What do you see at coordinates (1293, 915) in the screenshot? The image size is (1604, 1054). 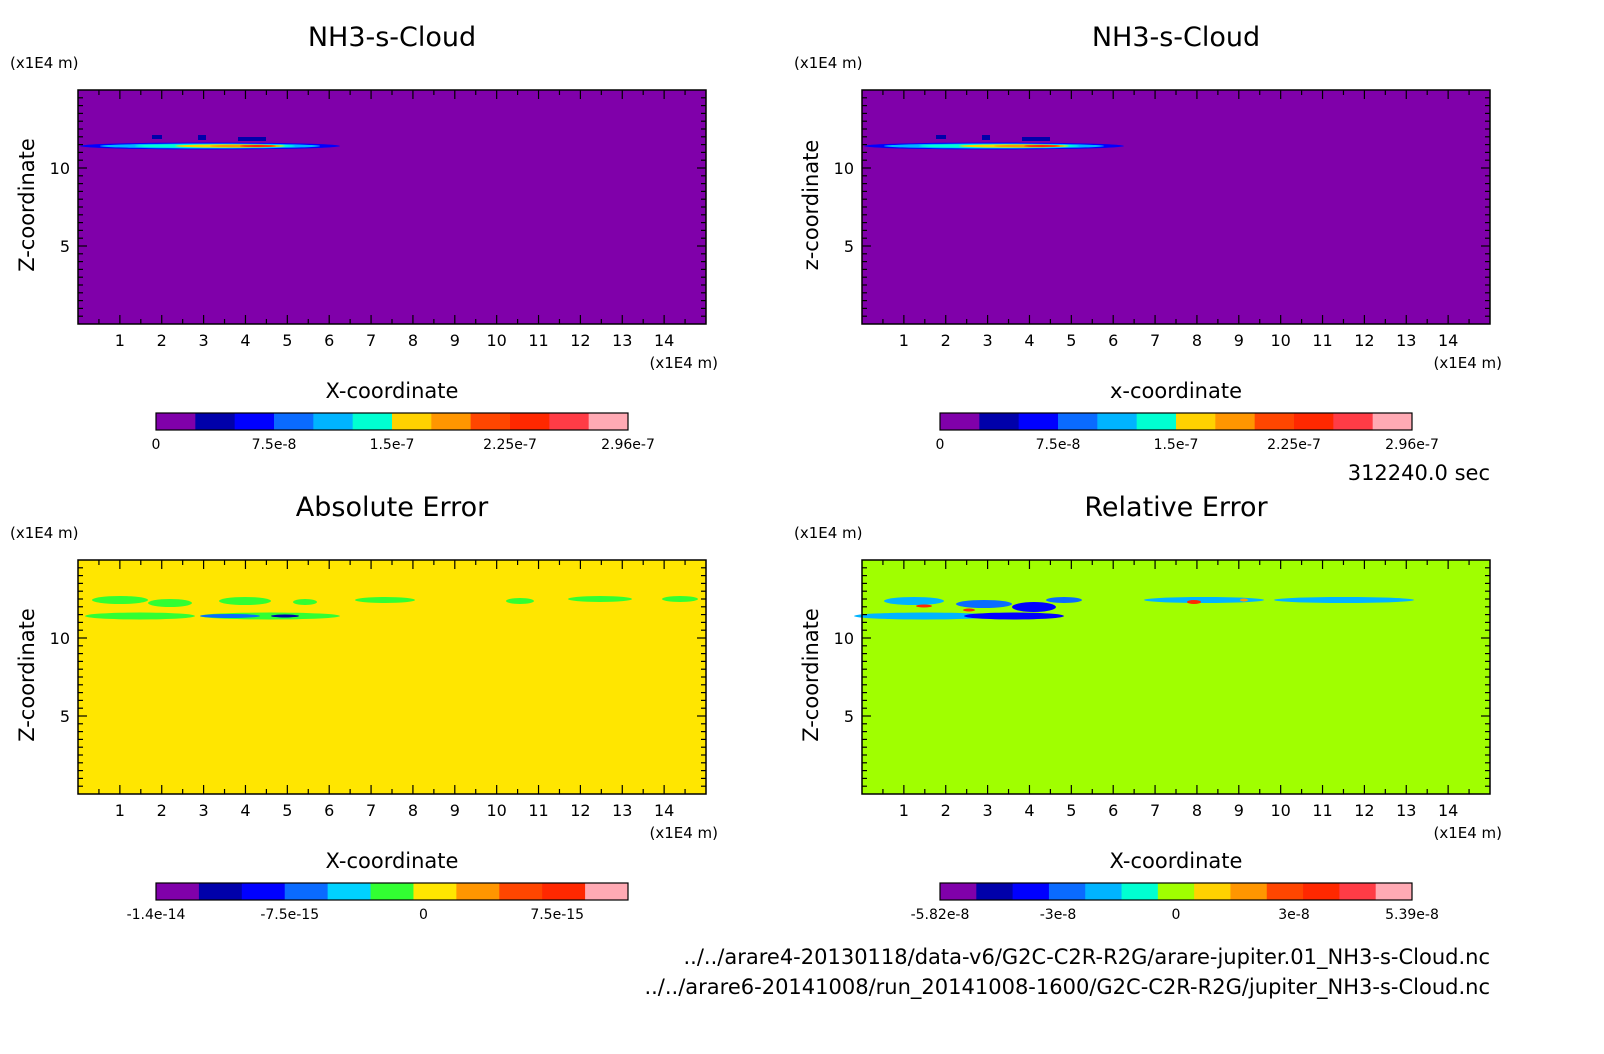 I see `colorbar-tick-label: 3e-8` at bounding box center [1293, 915].